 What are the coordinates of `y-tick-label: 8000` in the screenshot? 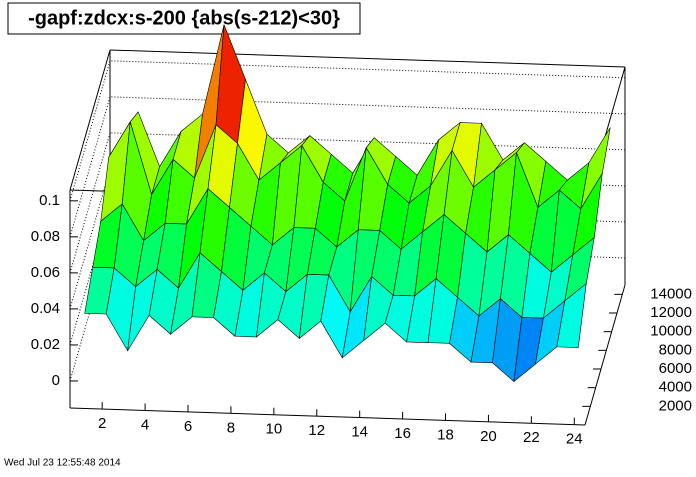 It's located at (675, 349).